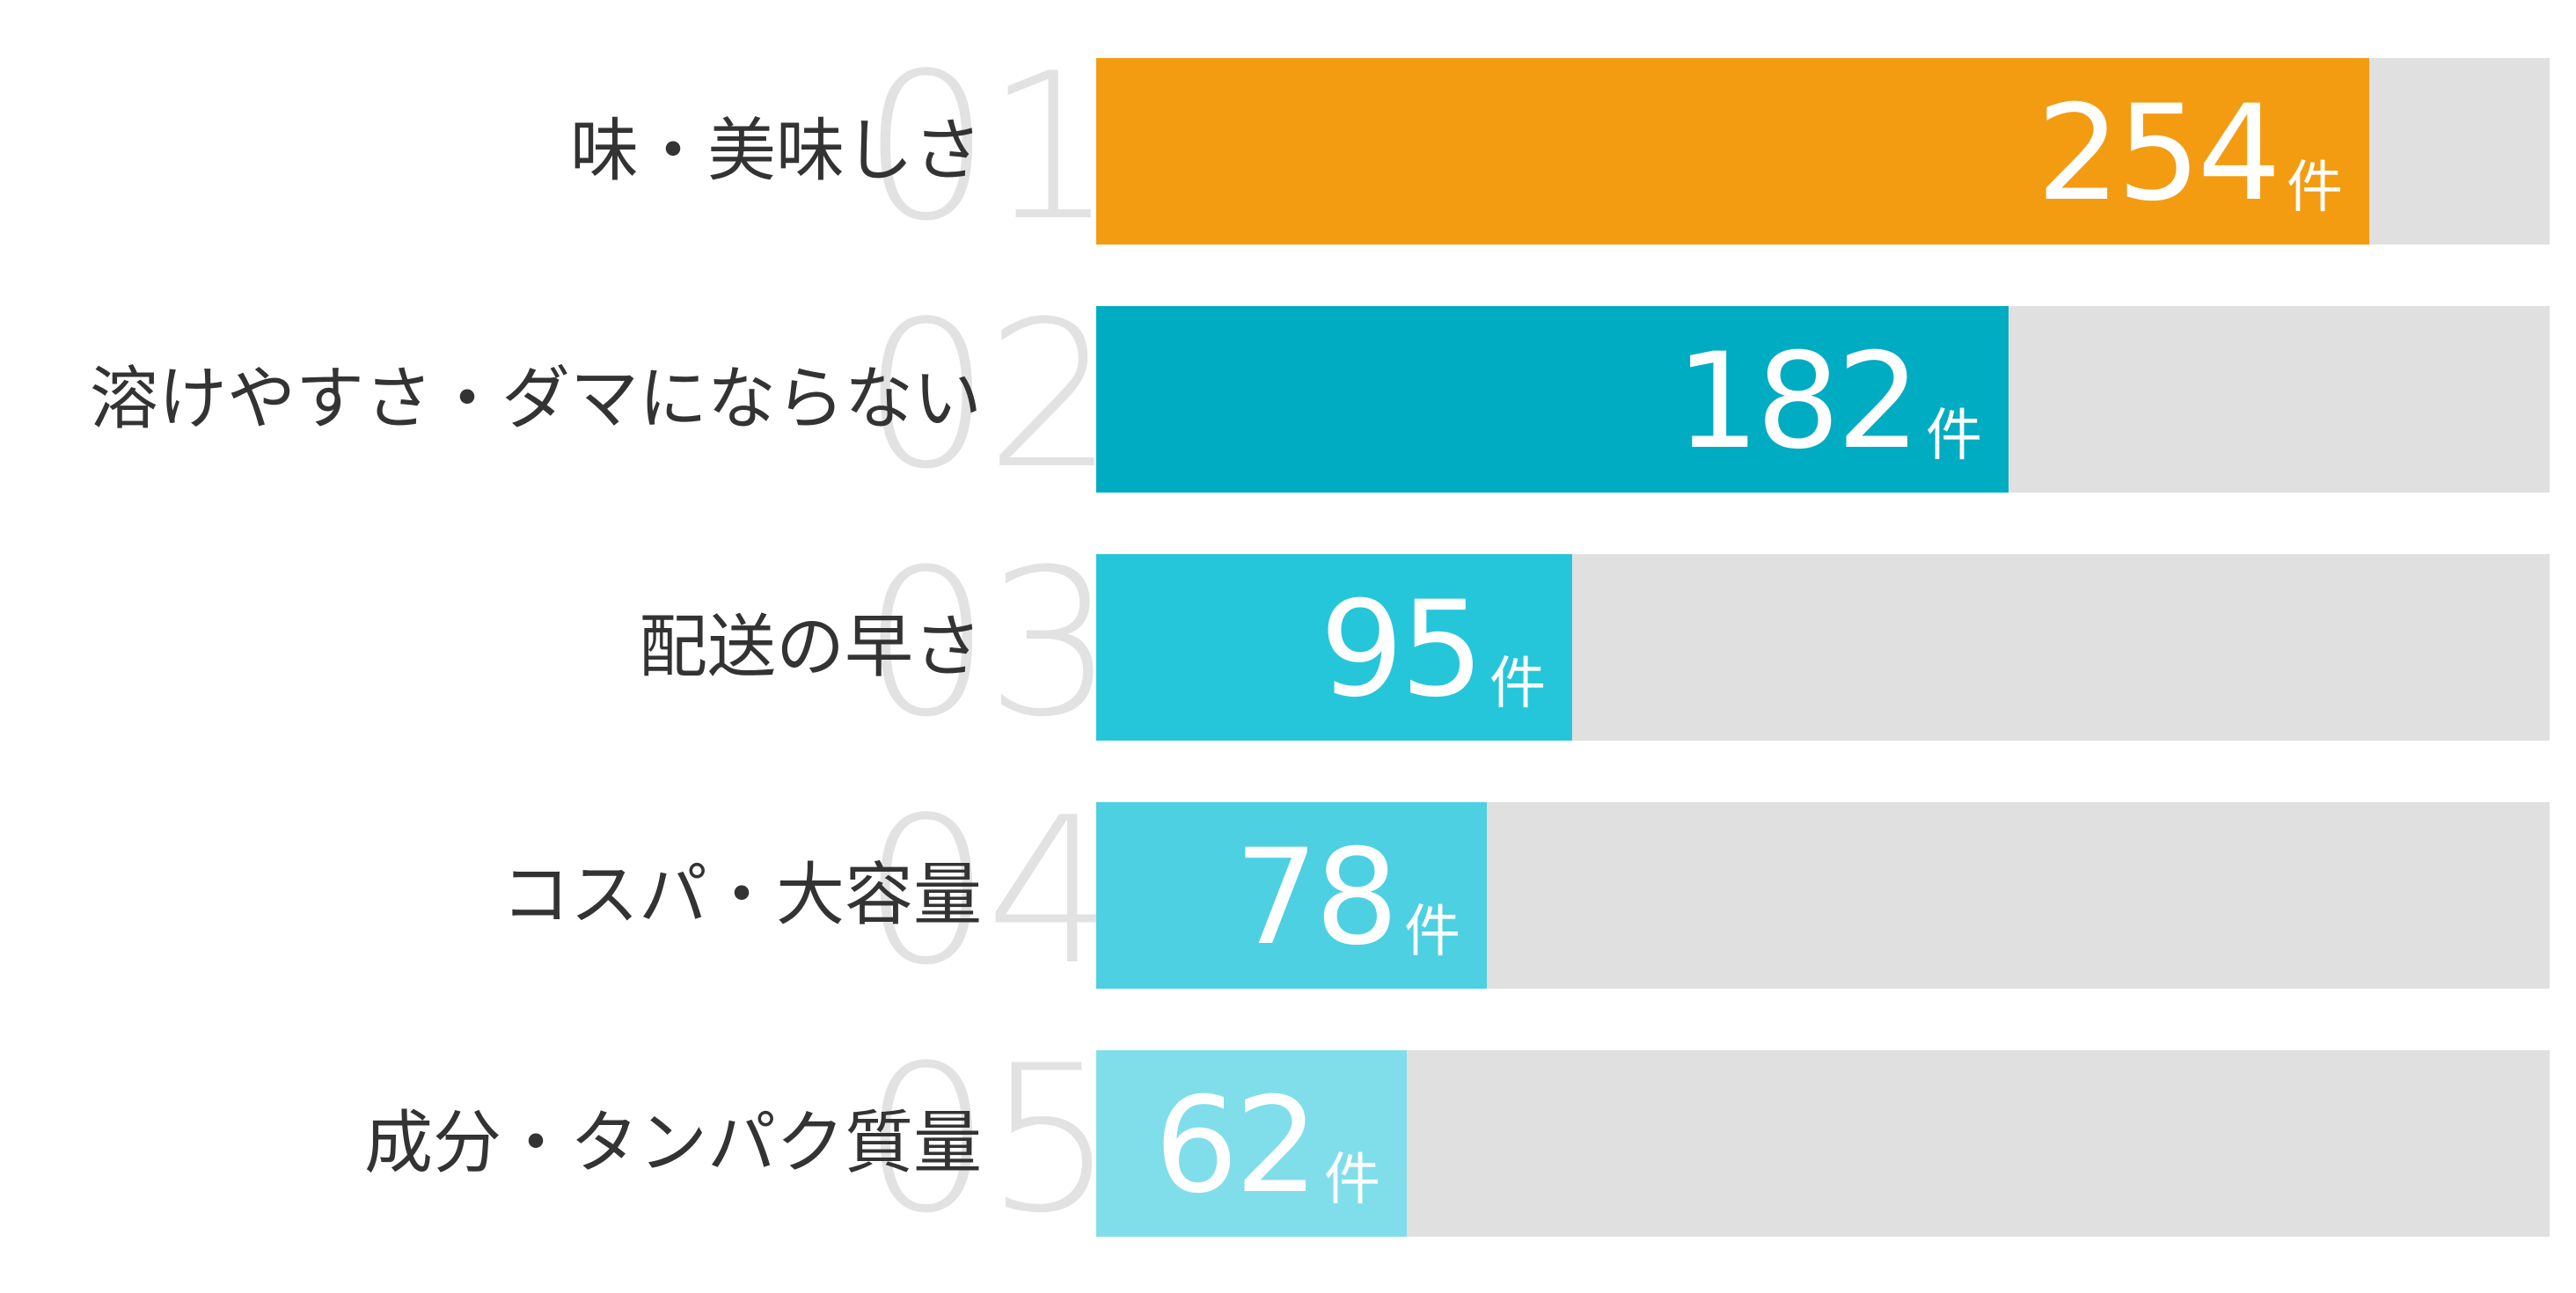  Describe the element at coordinates (1402, 650) in the screenshot. I see `value-number: 95` at that location.